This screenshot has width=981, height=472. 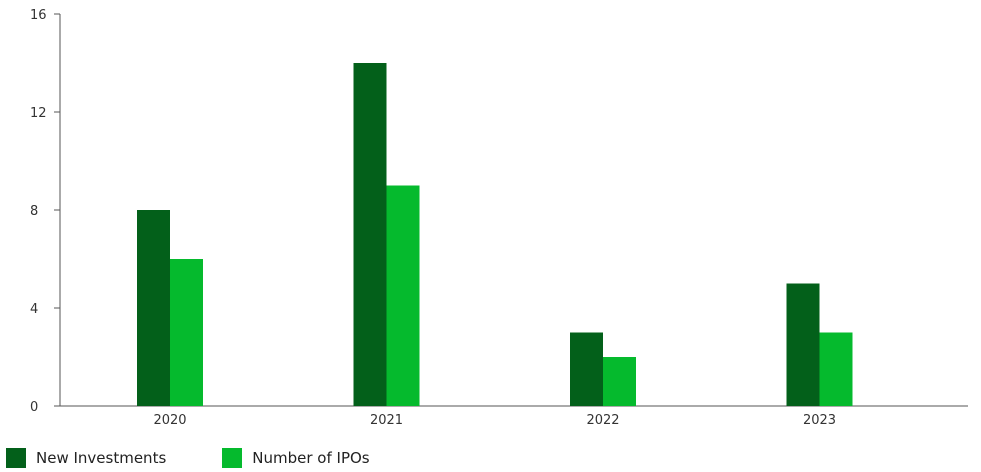 I want to click on x-axis: 2020 2021 2022 2023, so click(x=514, y=416).